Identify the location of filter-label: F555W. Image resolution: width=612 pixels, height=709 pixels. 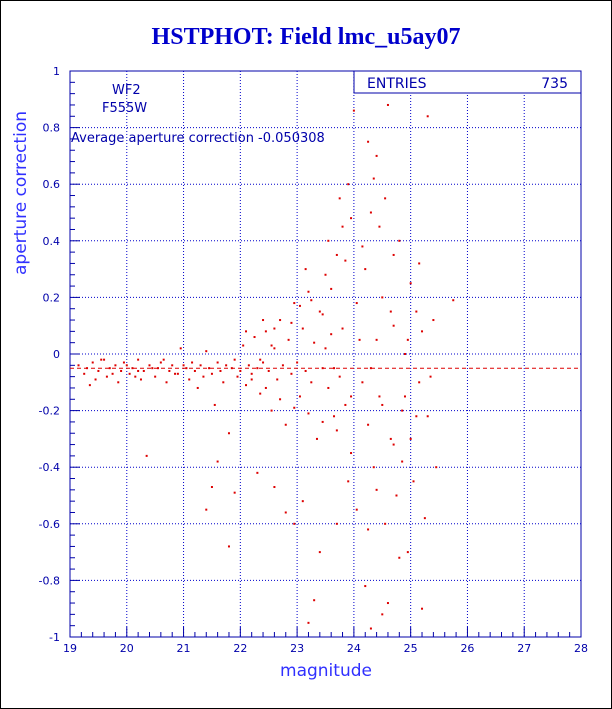
(124, 108).